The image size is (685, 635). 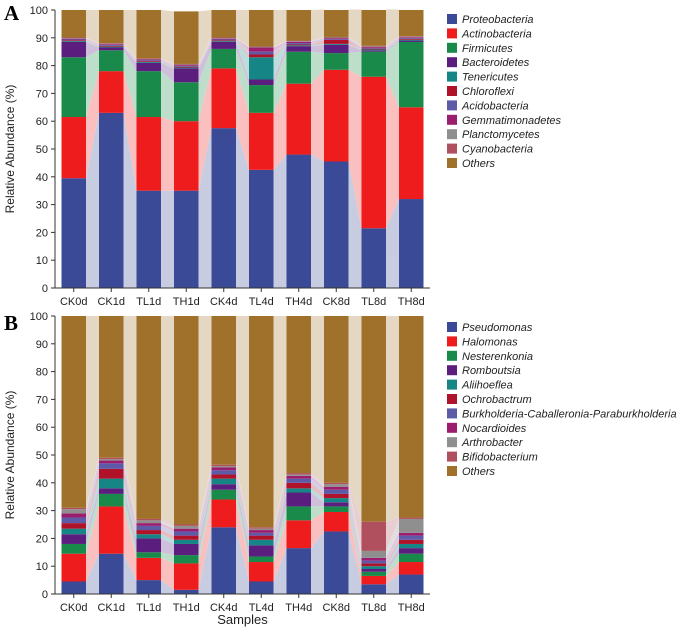 I want to click on x-tick-label: TH8d, so click(x=411, y=608).